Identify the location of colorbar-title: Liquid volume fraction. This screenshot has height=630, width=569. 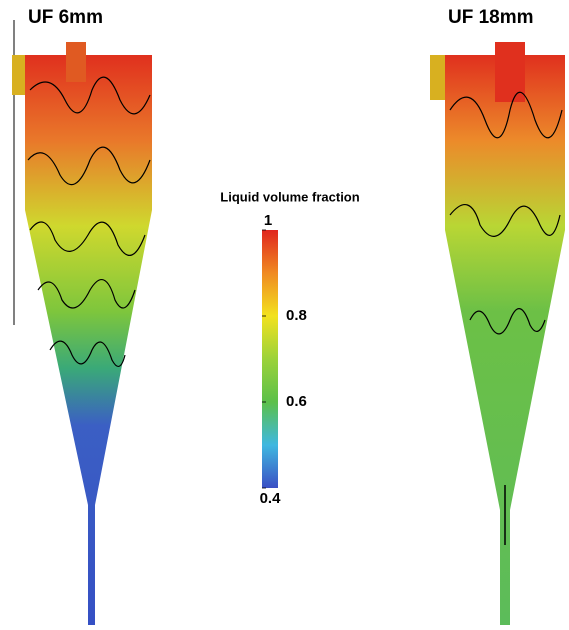
(289, 196).